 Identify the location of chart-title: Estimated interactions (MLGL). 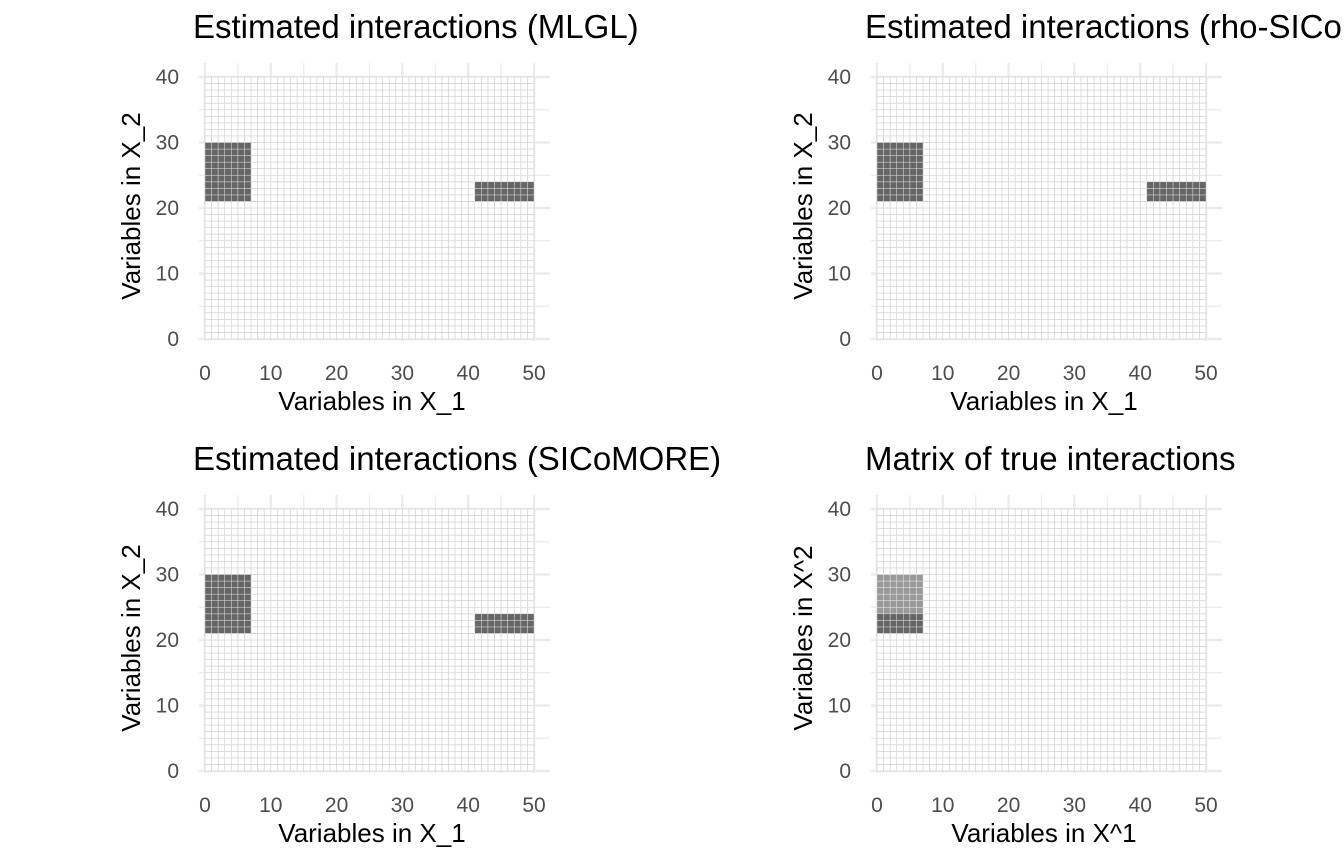
(416, 26).